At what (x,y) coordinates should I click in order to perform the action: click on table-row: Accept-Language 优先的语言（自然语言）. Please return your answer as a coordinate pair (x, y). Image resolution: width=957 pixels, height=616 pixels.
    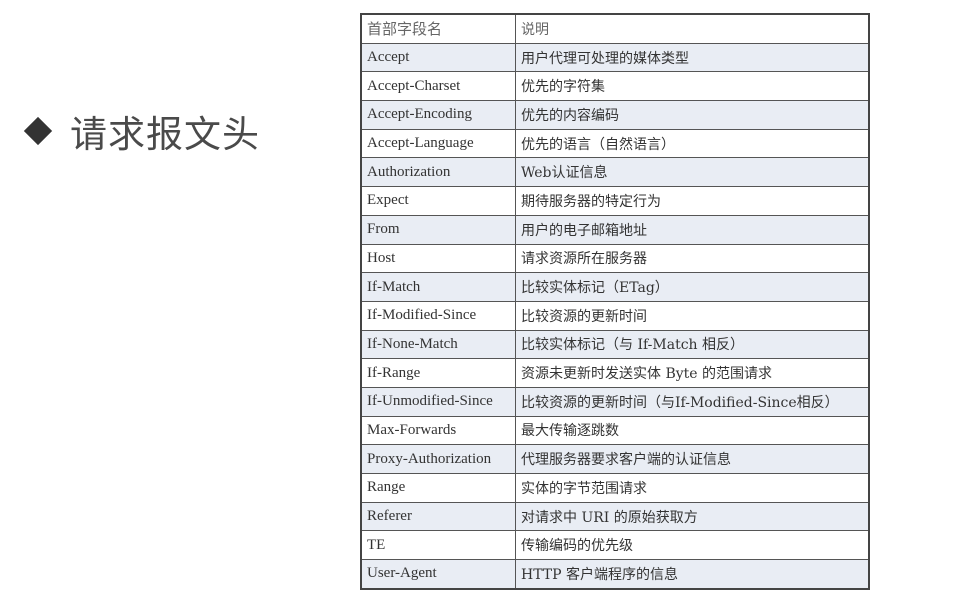
    Looking at the image, I should click on (615, 143).